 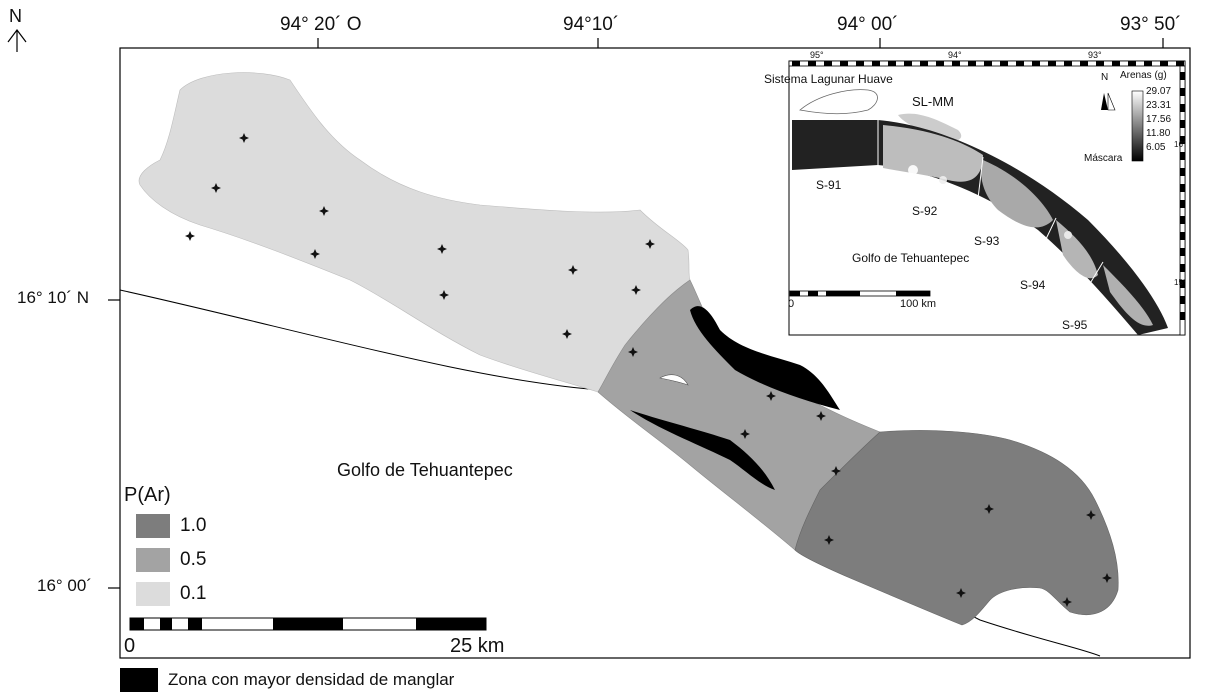 I want to click on legend-swatch-low, so click(x=153, y=594).